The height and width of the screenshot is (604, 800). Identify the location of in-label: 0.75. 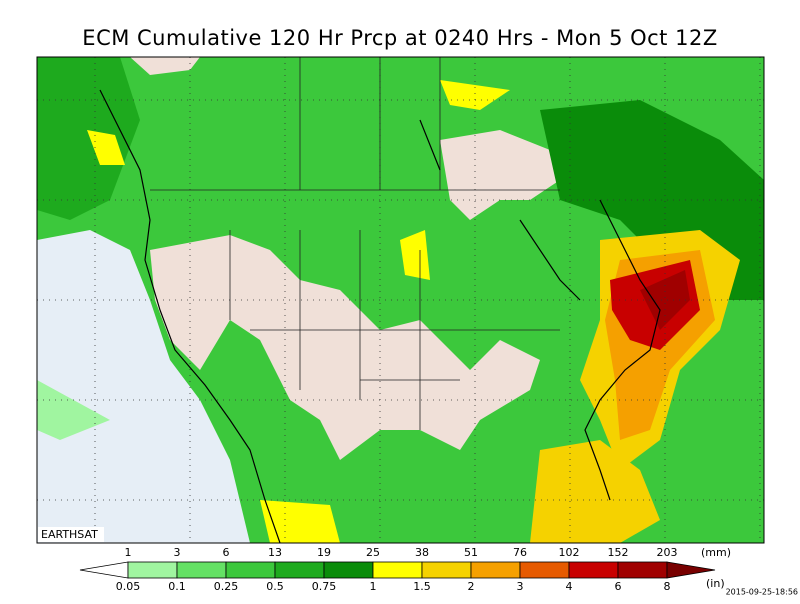
(324, 586).